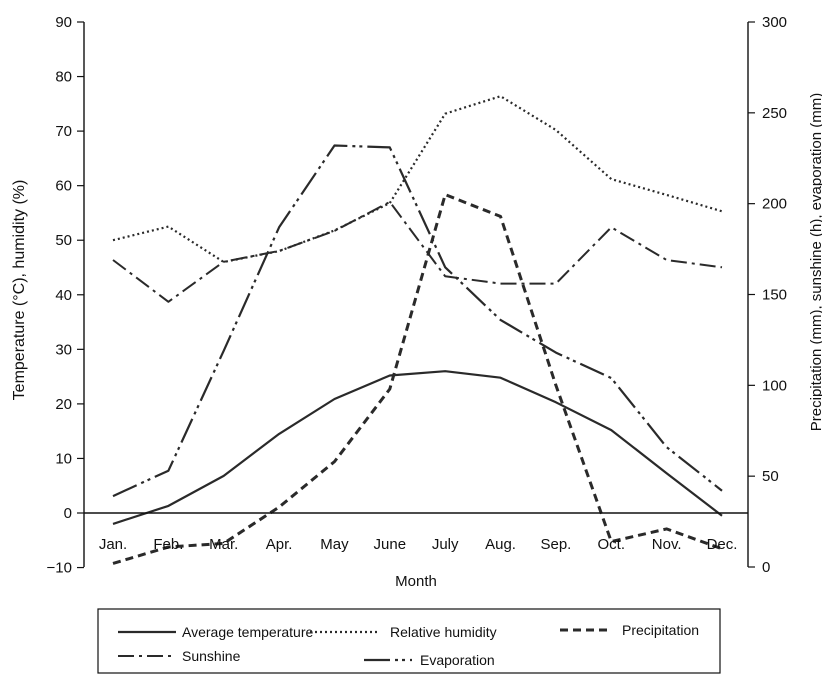  I want to click on y-tick-label-right: 250, so click(774, 113).